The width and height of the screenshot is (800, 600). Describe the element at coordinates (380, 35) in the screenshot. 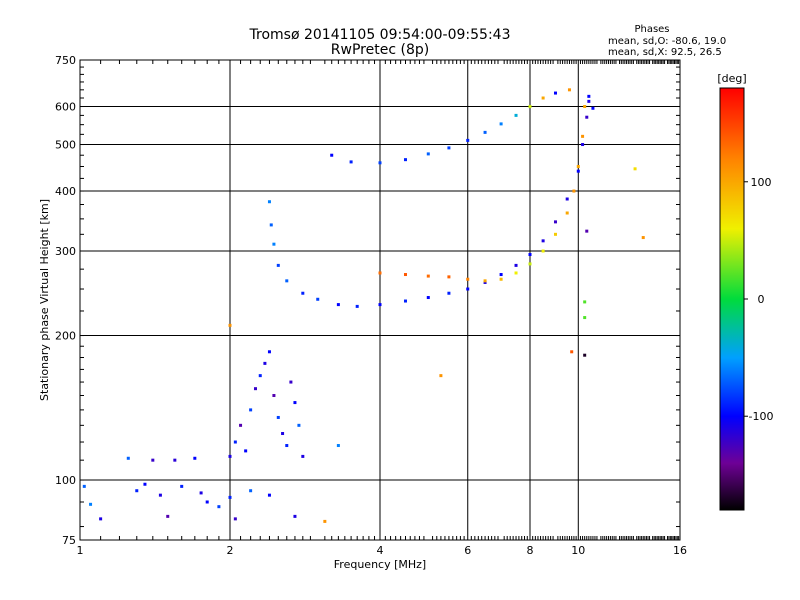

I see `chart-title: Tromsø 20141105 09:54:00-09:55:43` at that location.